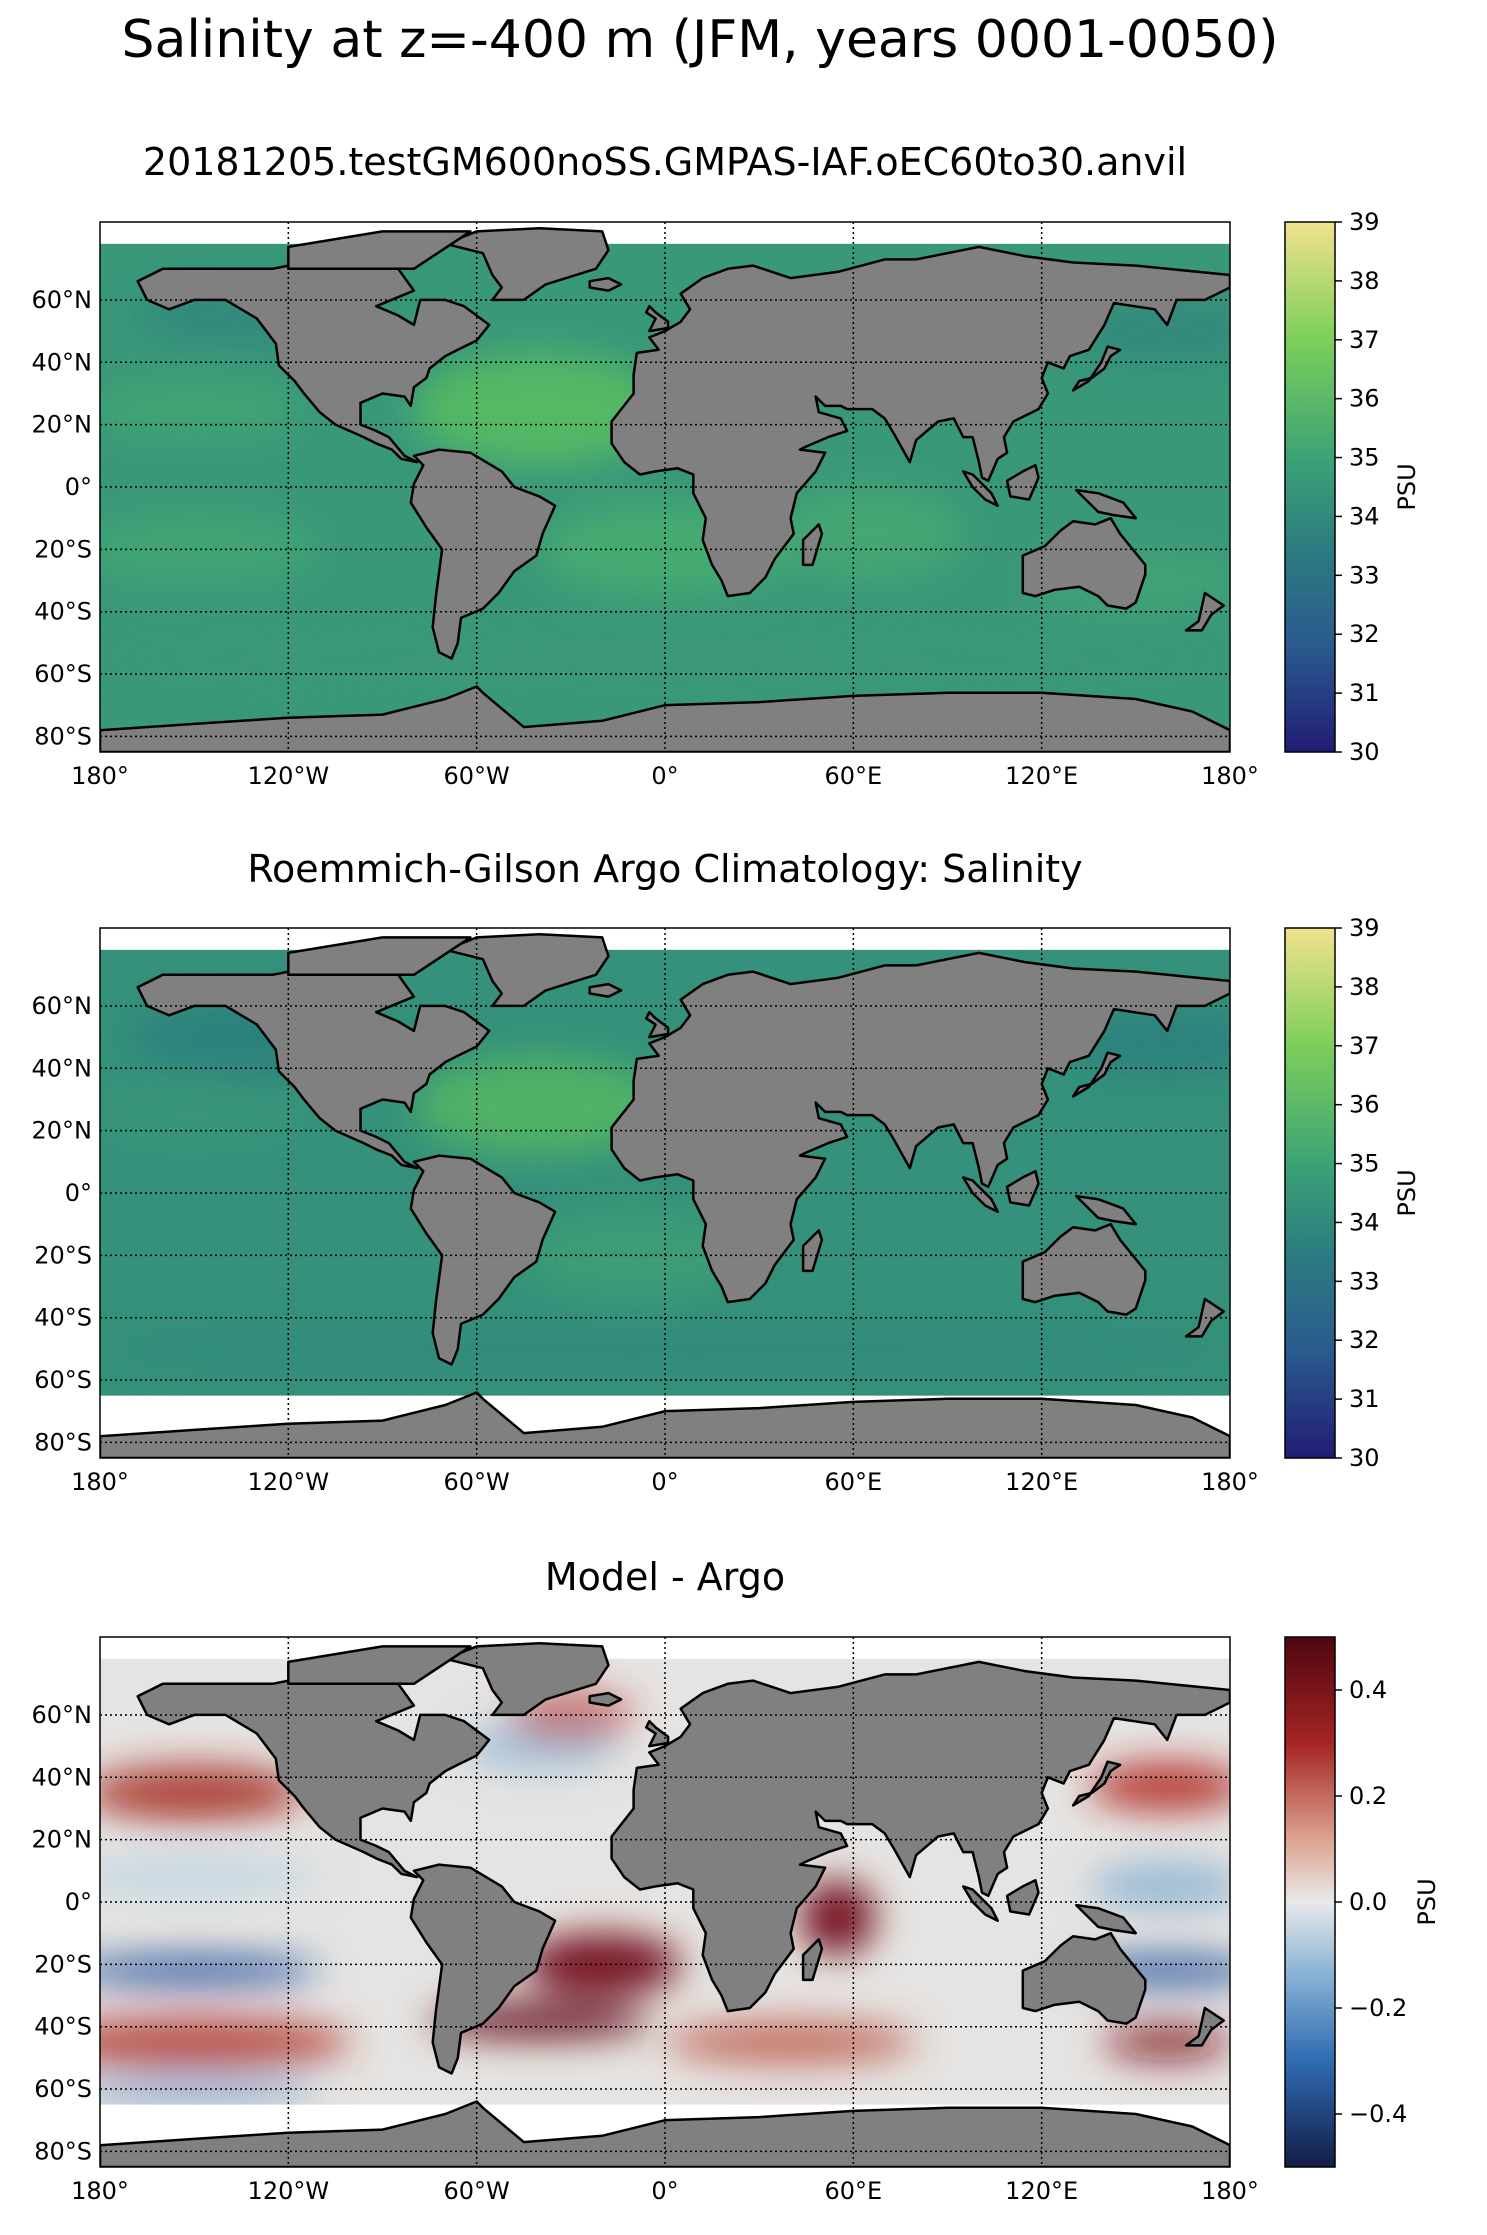  Describe the element at coordinates (664, 1482) in the screenshot. I see `x-tick-label: 0°` at that location.